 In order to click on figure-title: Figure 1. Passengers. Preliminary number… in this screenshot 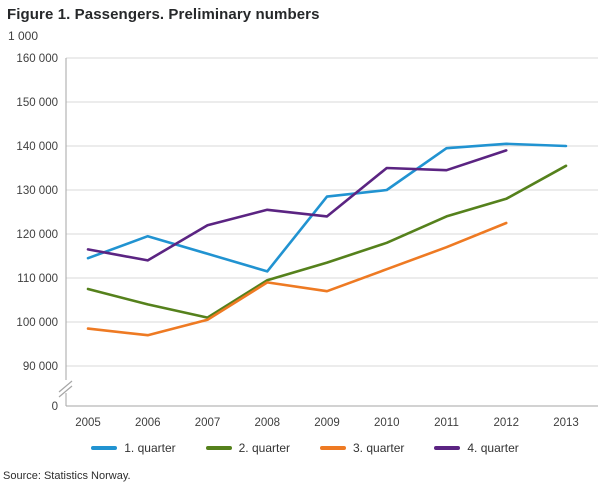, I will do `click(163, 14)`.